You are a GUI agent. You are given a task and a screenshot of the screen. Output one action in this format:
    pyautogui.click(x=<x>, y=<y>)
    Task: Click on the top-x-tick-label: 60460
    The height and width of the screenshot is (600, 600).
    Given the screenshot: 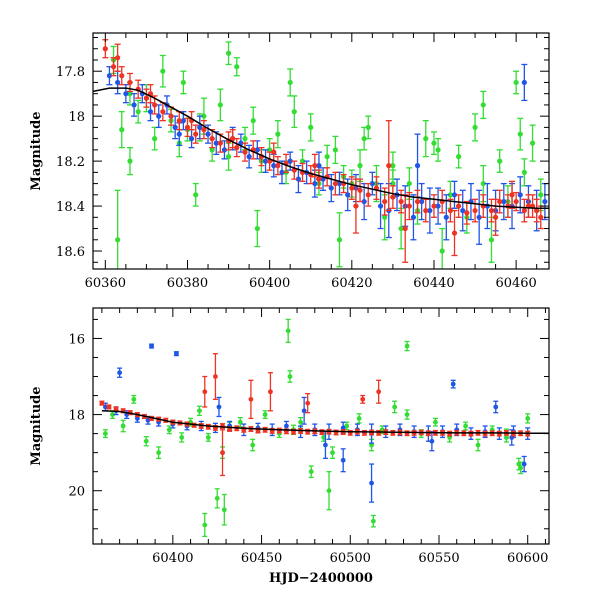 What is the action you would take?
    pyautogui.click(x=515, y=283)
    